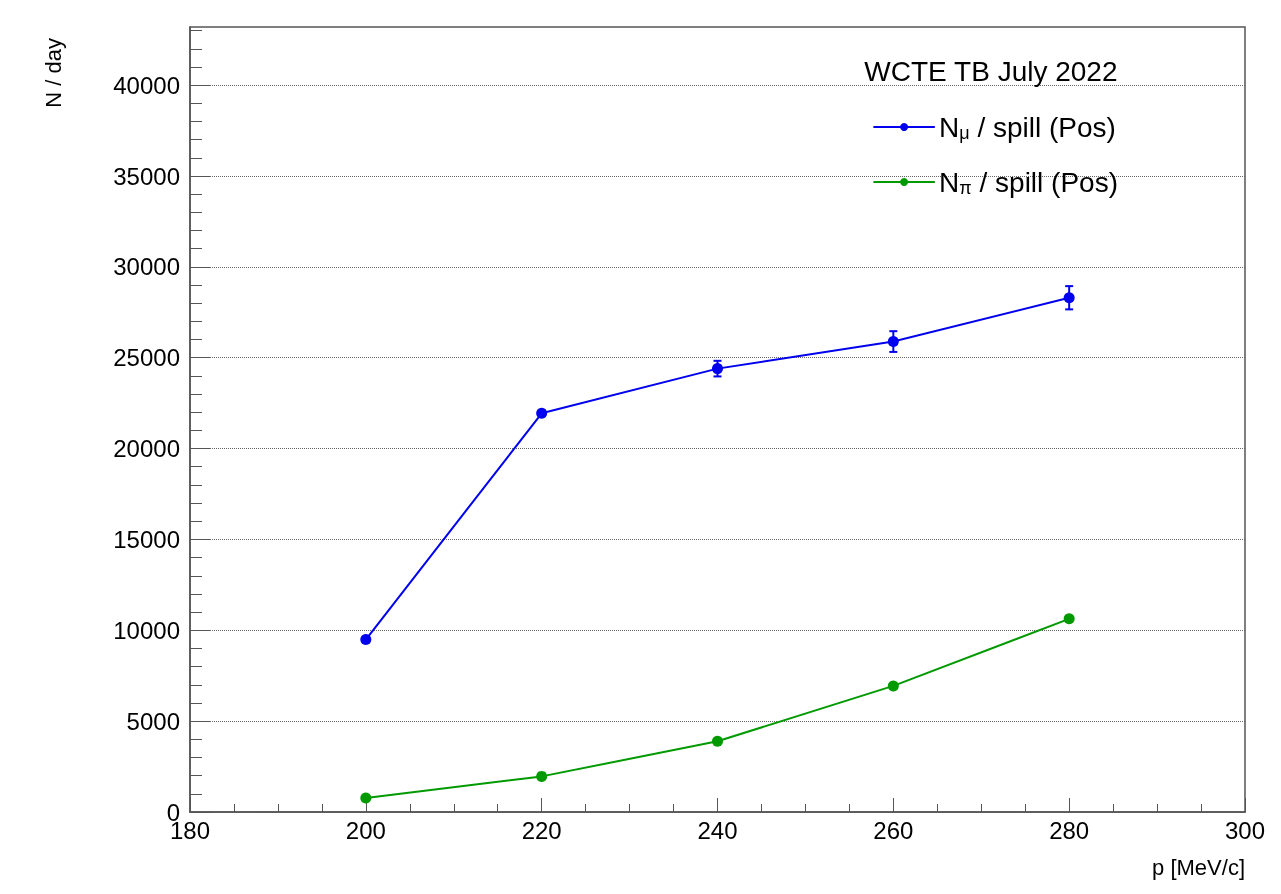 The image size is (1281, 894). I want to click on x-tick-label: 240, so click(717, 830).